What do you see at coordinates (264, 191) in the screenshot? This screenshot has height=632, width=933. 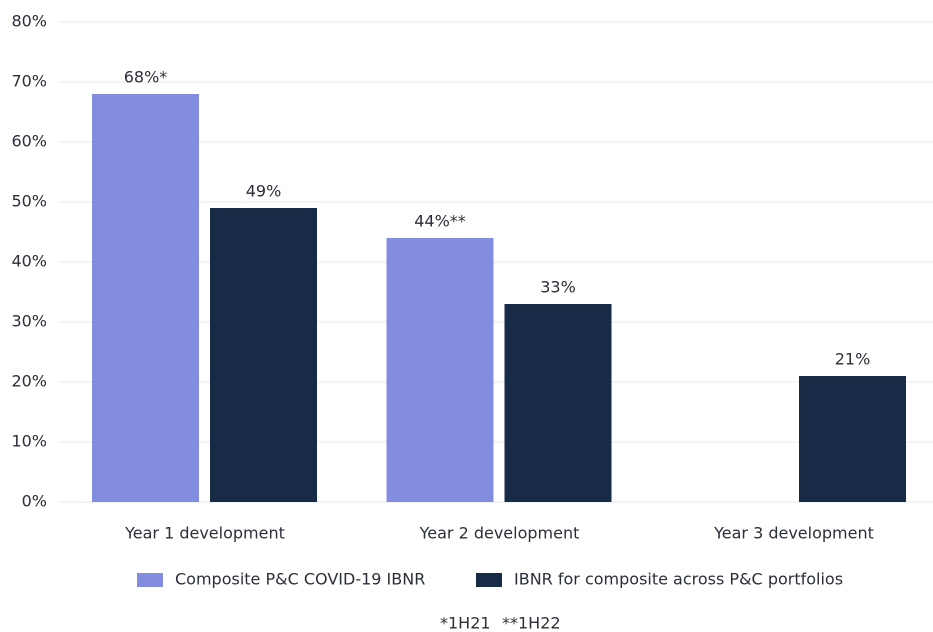 I see `data-label: 49%` at bounding box center [264, 191].